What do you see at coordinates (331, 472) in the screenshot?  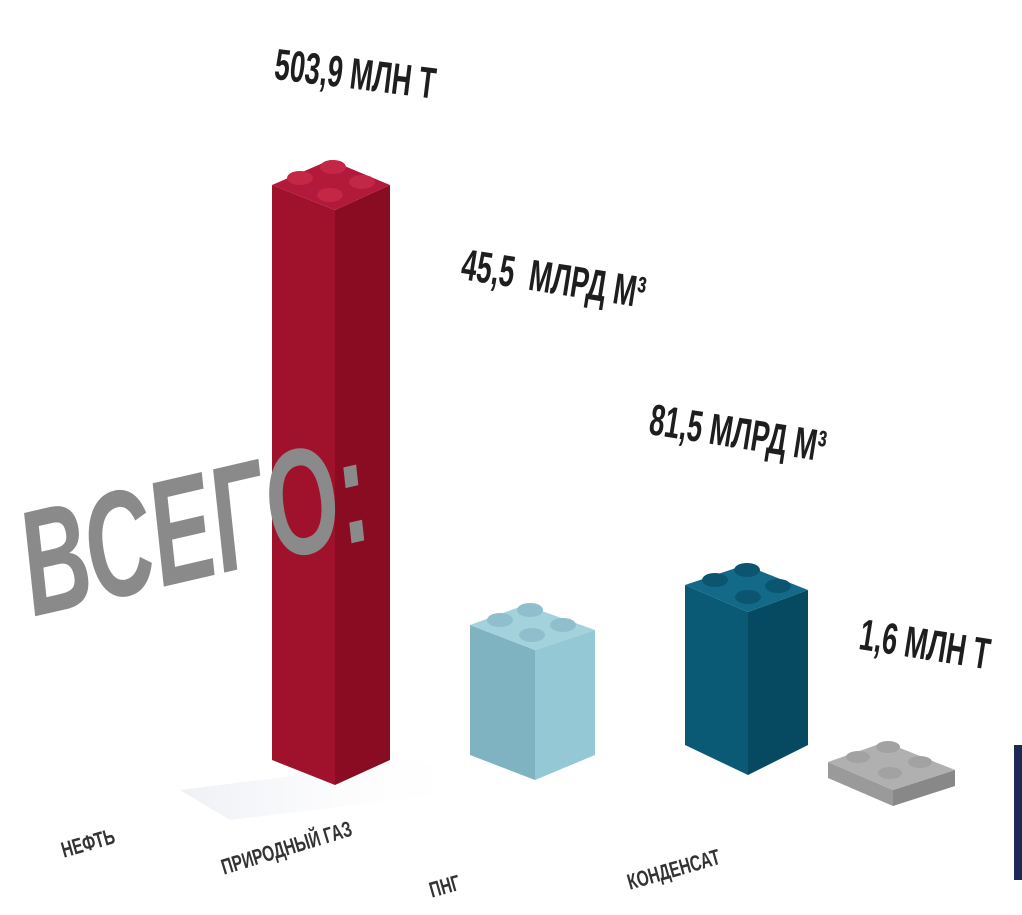 I see `brick-red` at bounding box center [331, 472].